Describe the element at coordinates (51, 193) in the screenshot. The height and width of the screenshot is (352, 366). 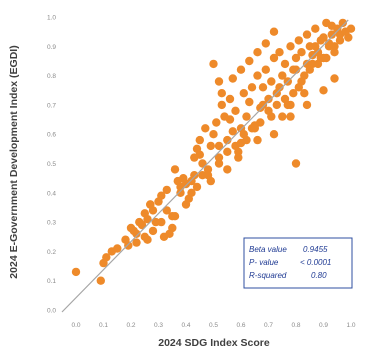
I see `y-tick-label: 0.4` at that location.